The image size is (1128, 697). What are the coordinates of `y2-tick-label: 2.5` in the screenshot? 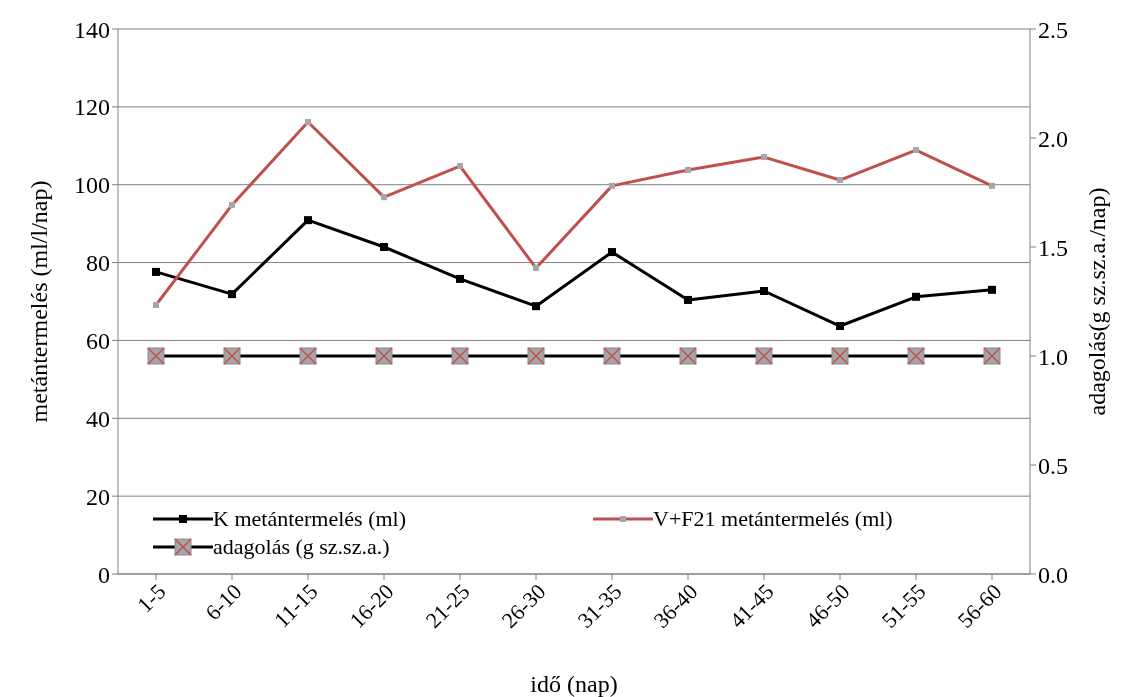 It's located at (1053, 29).